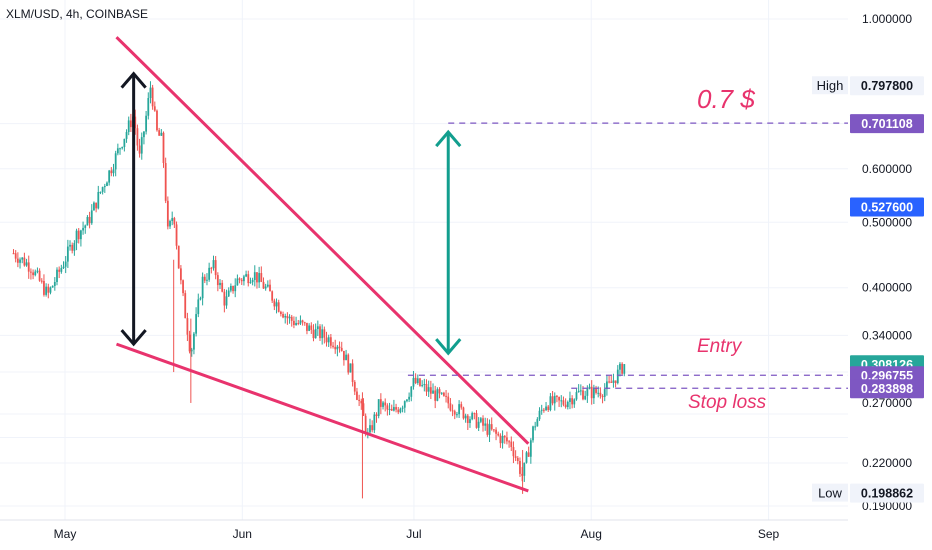  Describe the element at coordinates (886, 124) in the screenshot. I see `target-tag-value: 0.701108` at that location.